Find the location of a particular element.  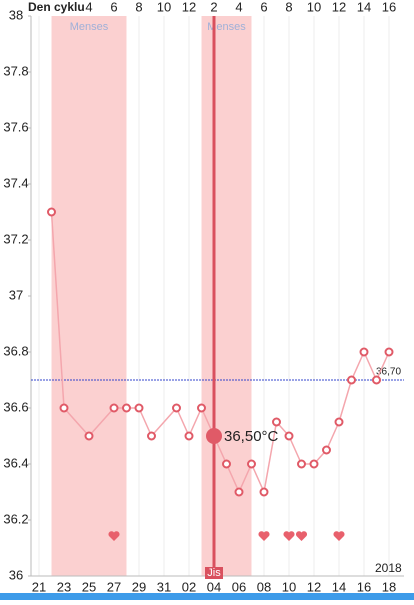

cycle-day-label: 16 is located at coordinates (389, 7).